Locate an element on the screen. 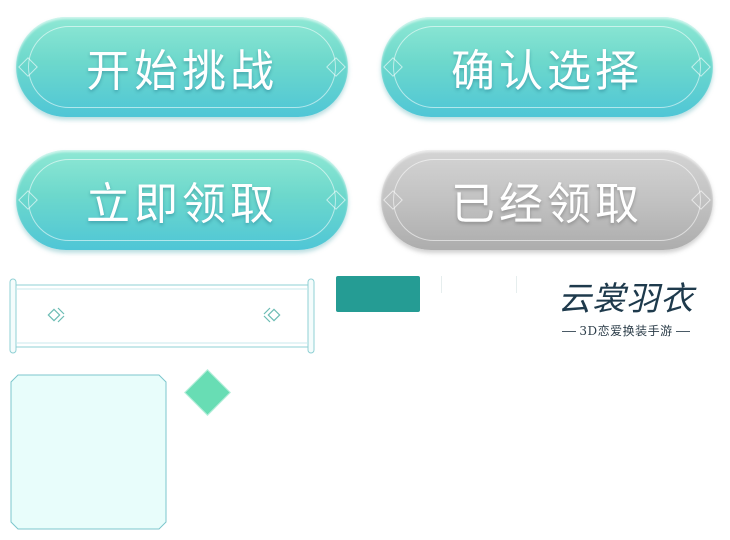  scroll-left-ornament-icon is located at coordinates (56, 315).